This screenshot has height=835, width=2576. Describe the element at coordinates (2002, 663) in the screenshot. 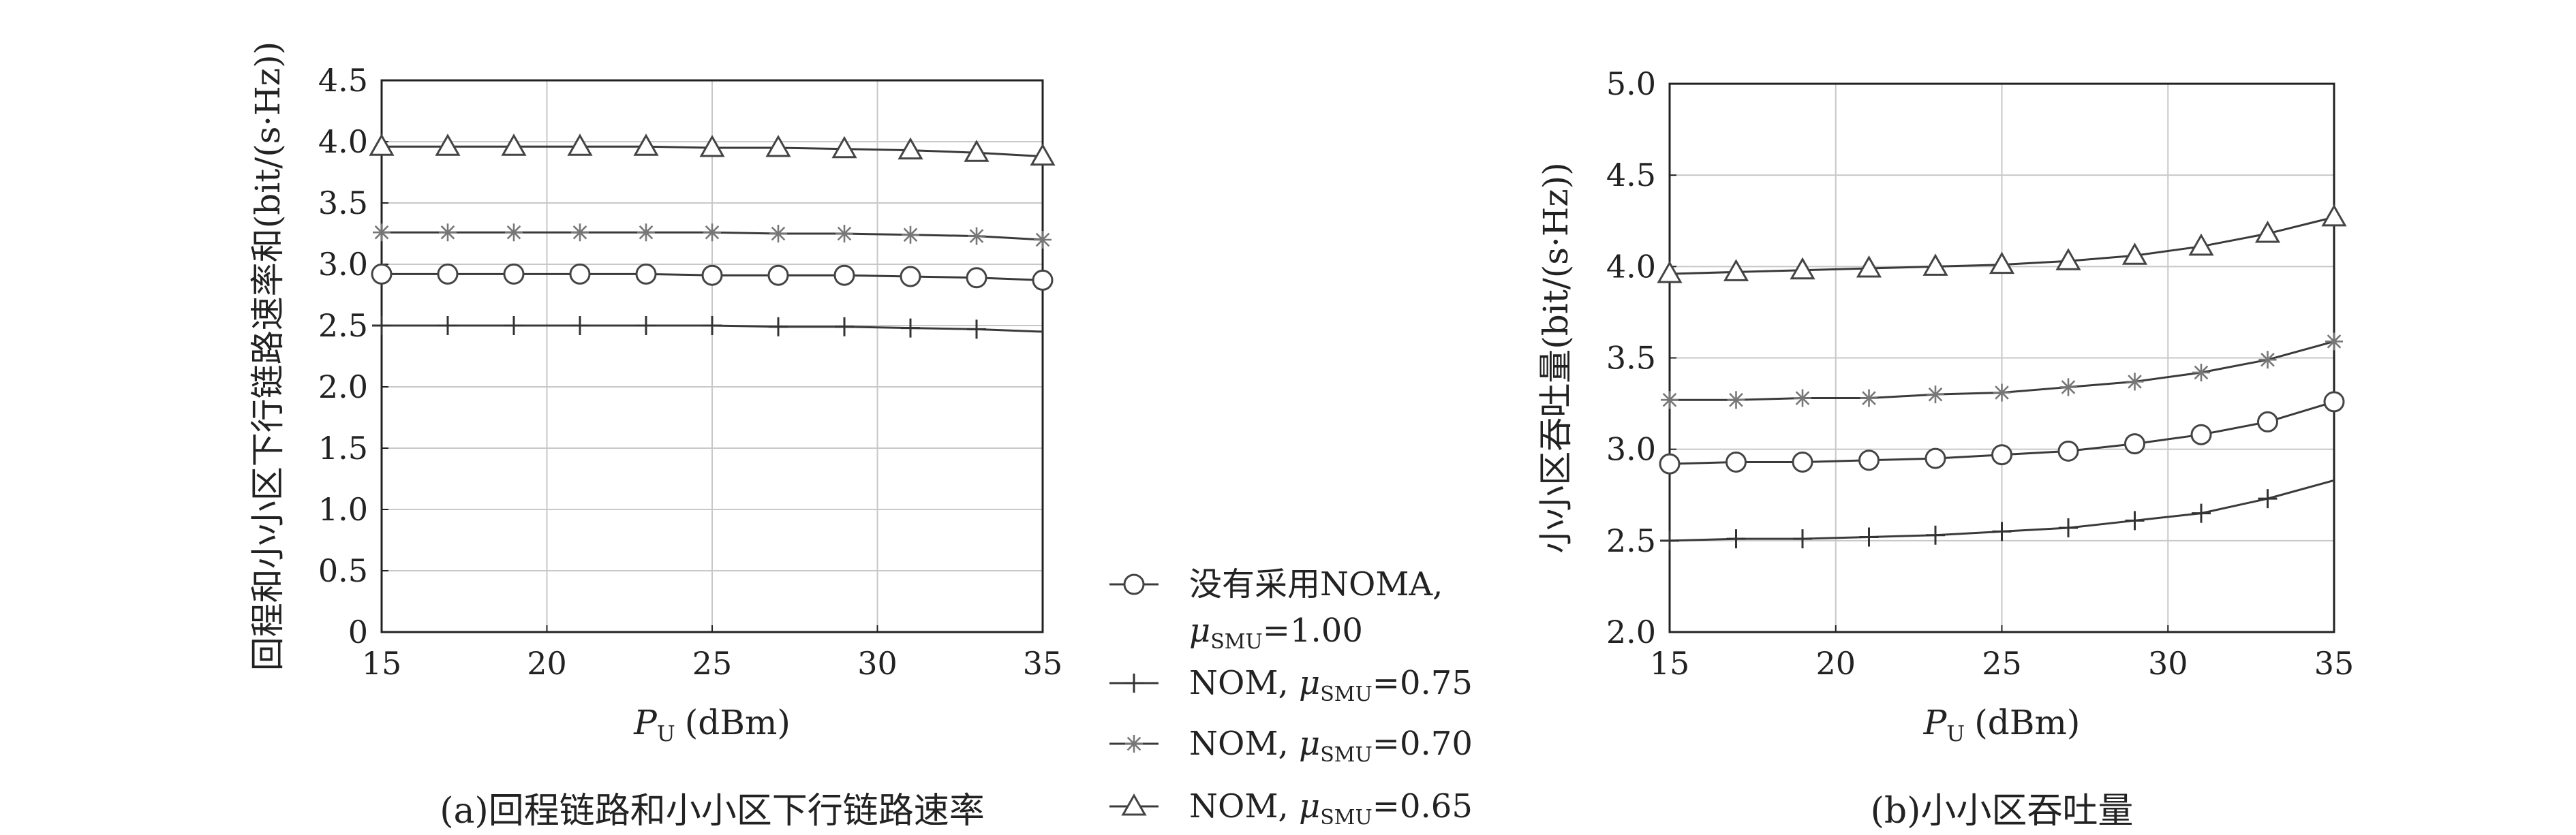

I see `x-tick-label: 25` at that location.